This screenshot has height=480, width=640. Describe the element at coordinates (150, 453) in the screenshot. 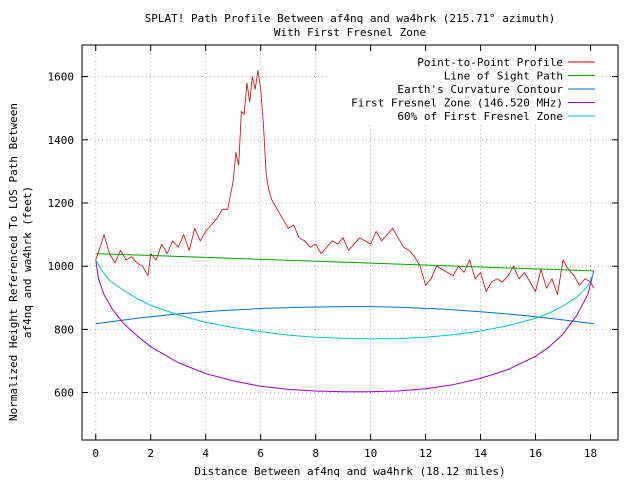

I see `x-tick-label: 2` at that location.